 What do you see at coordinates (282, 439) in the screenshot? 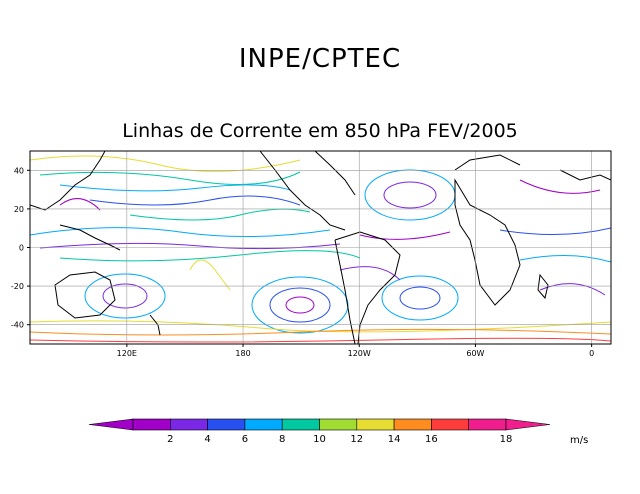
I see `colorbar-label: 8` at bounding box center [282, 439].